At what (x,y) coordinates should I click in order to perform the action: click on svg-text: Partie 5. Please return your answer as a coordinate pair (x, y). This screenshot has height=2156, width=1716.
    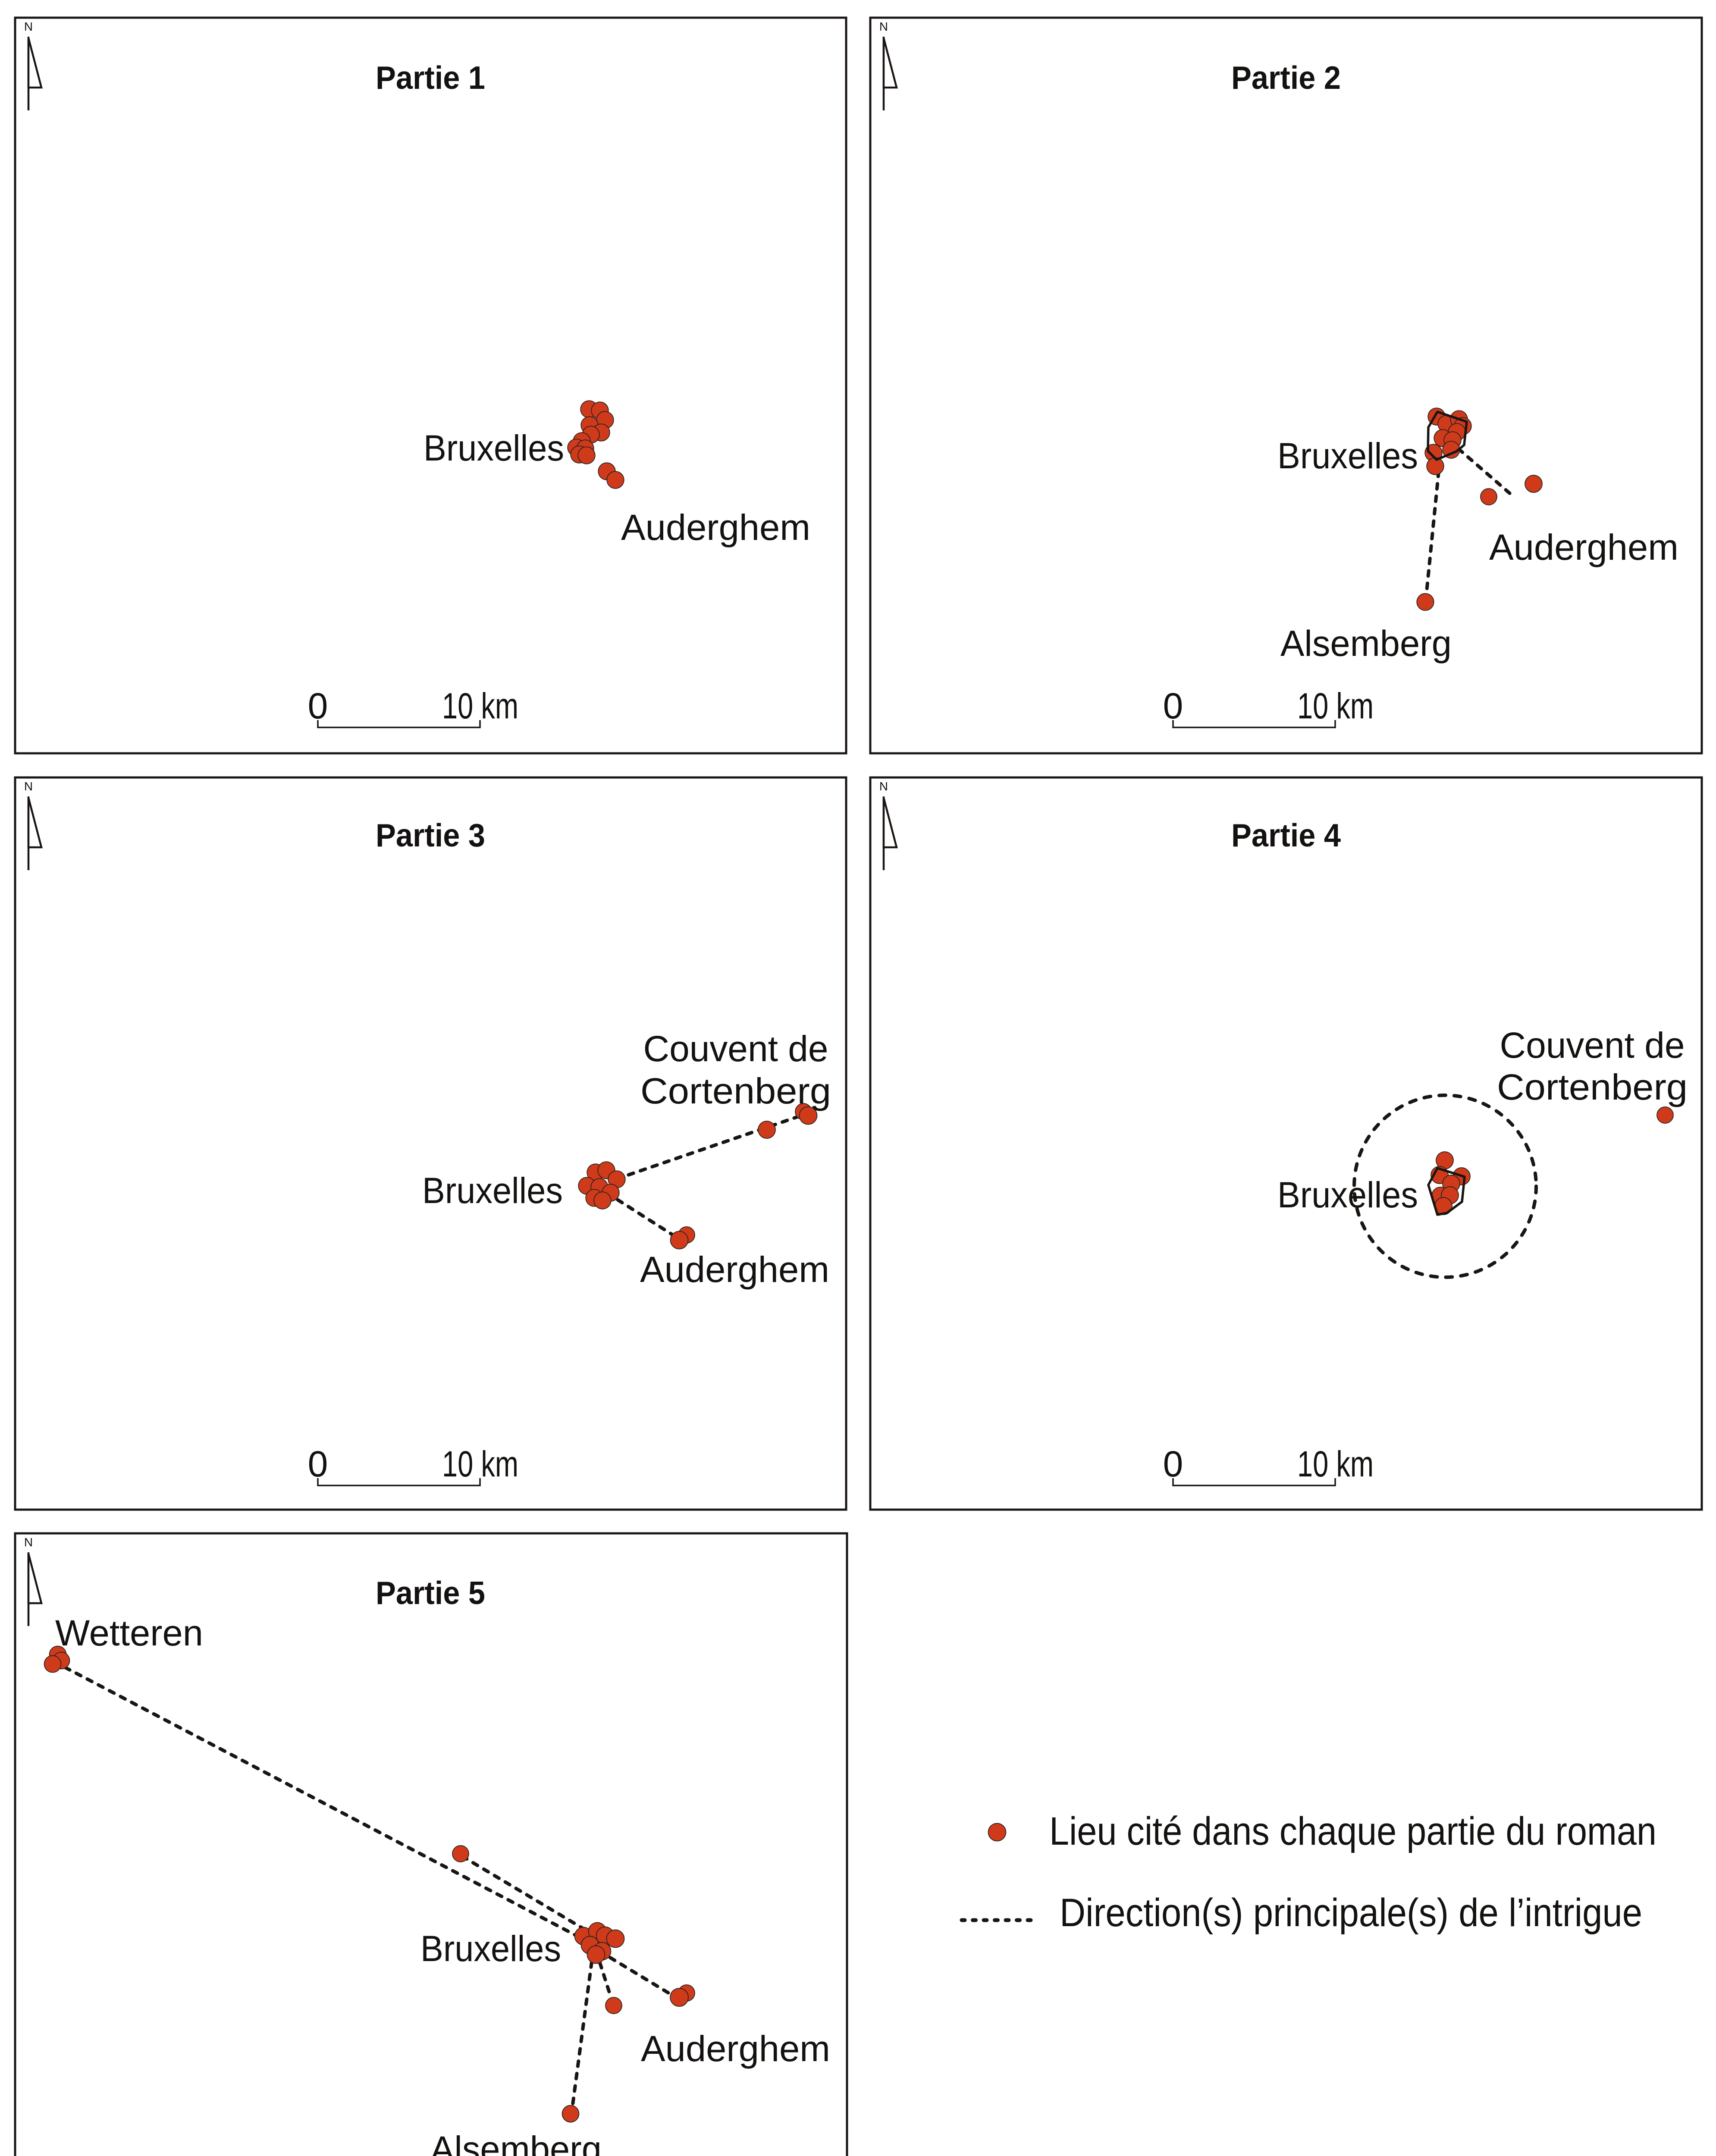
    Looking at the image, I should click on (430, 1593).